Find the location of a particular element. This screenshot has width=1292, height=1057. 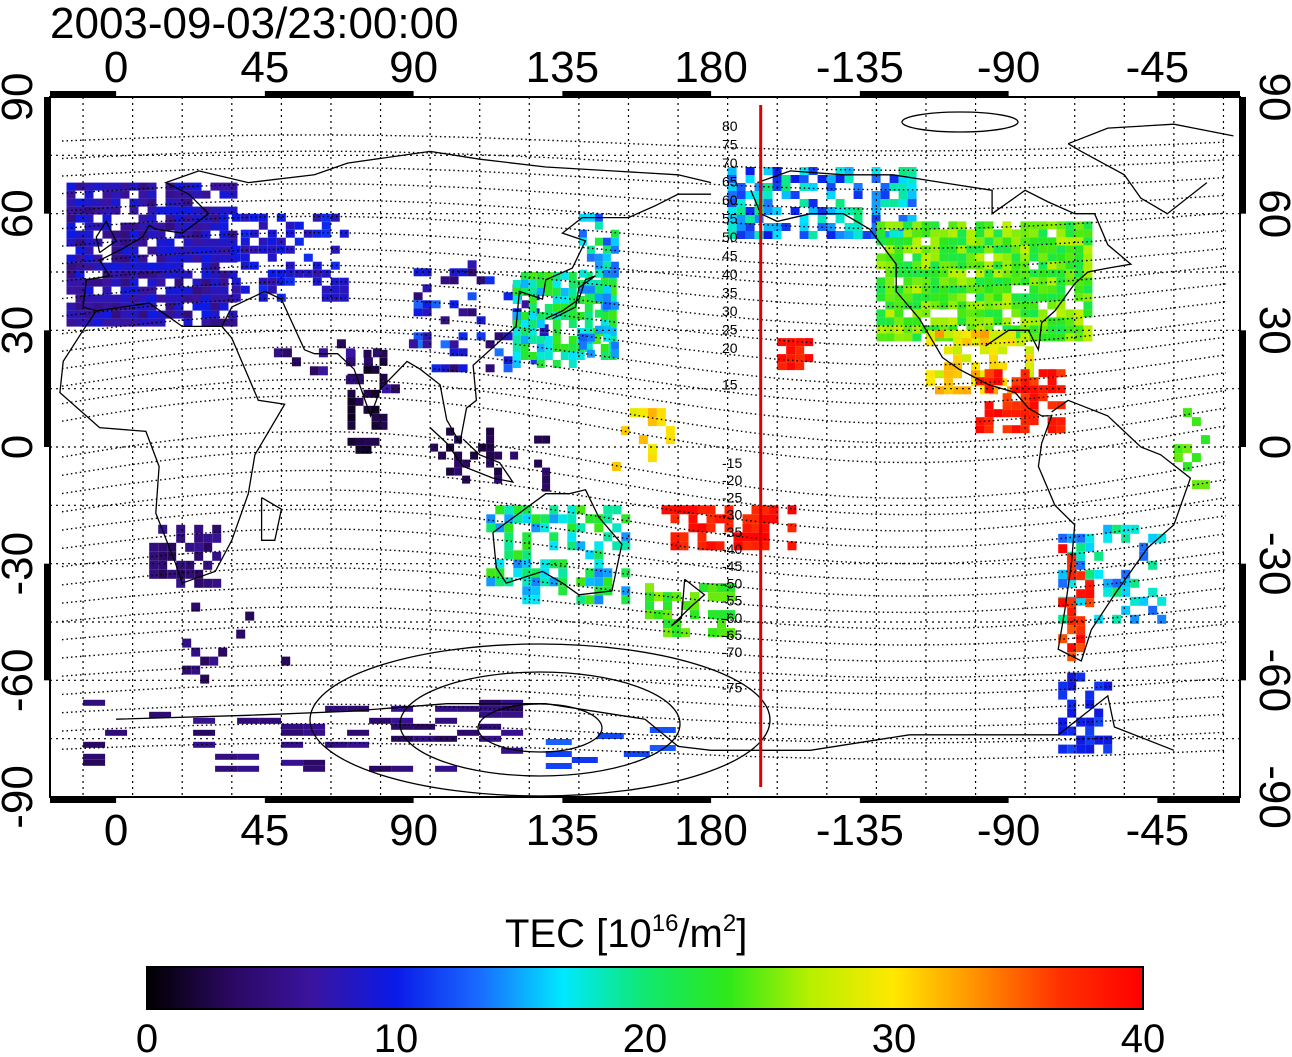

coastline is located at coordinates (466, 319).